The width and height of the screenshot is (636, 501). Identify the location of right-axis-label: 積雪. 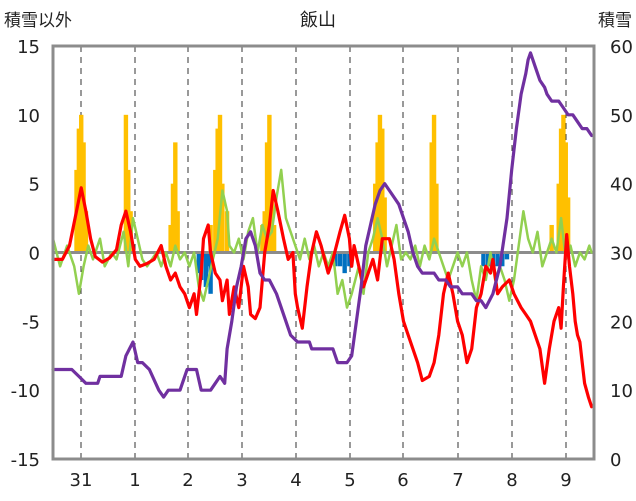
(615, 21).